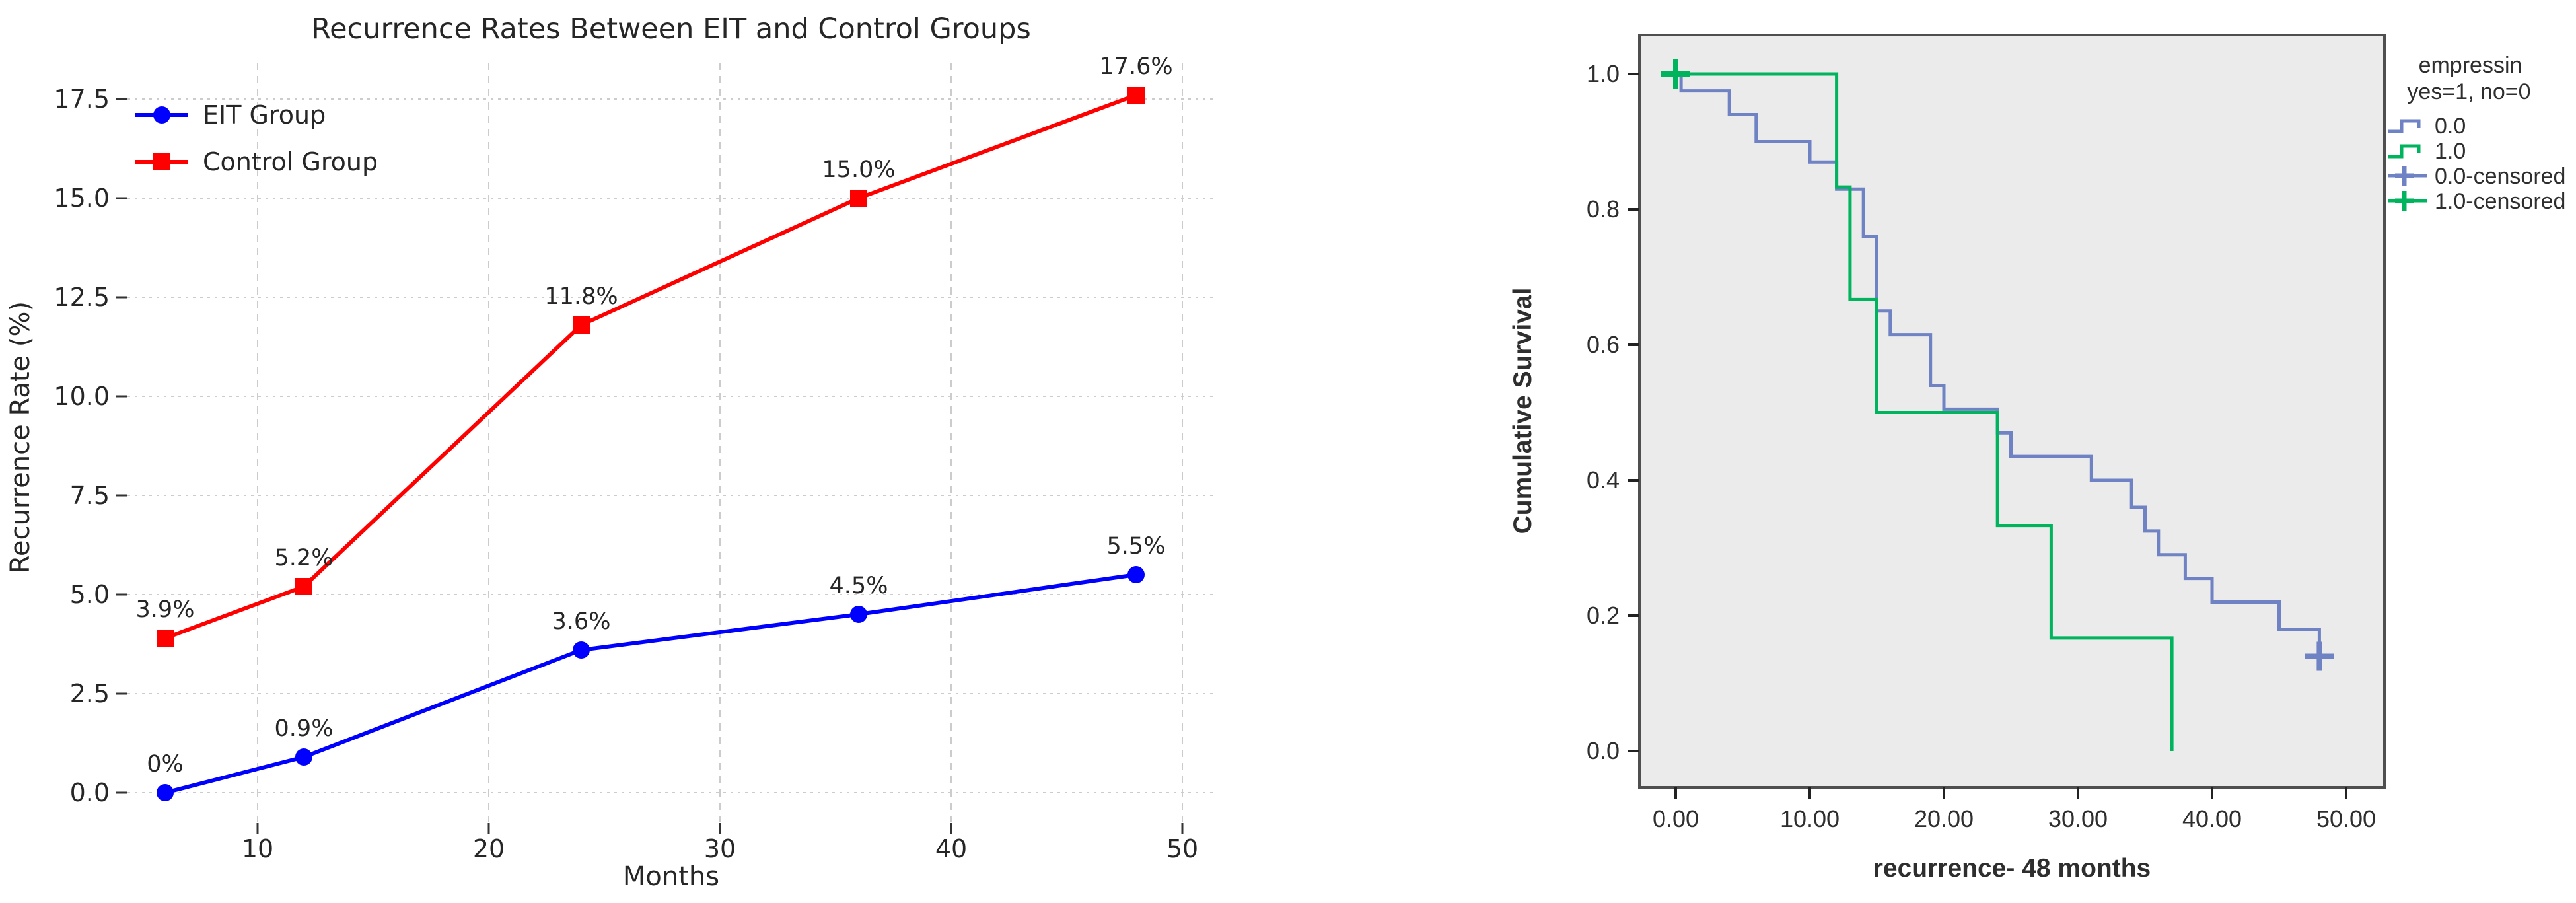  Describe the element at coordinates (290, 161) in the screenshot. I see `legend-item-label: Control Group` at that location.